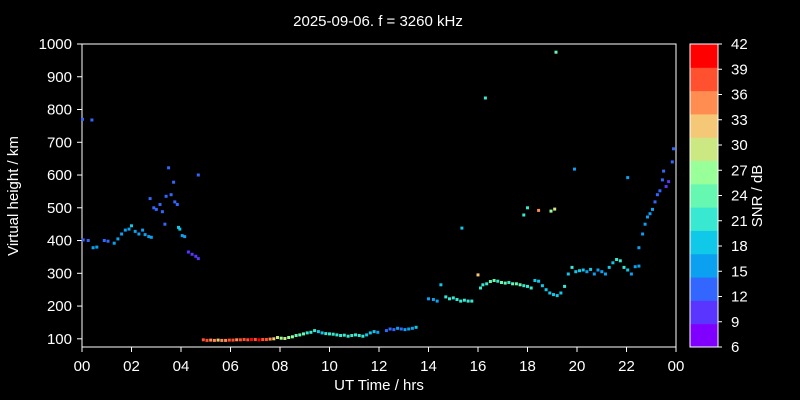  Describe the element at coordinates (59, 241) in the screenshot. I see `y-tick-label: 400` at that location.